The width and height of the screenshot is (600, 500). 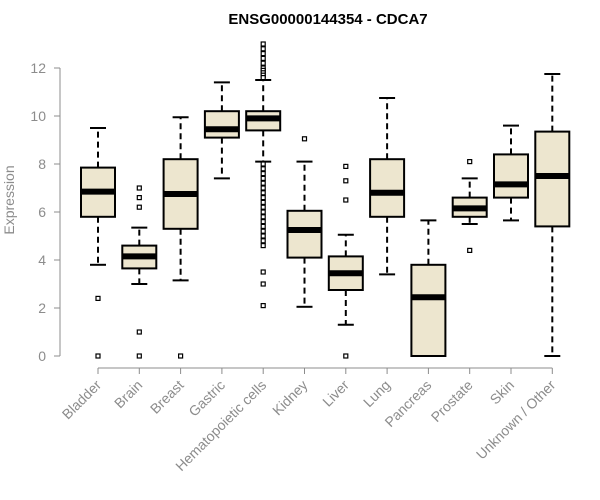 I want to click on chart-title: ENSG00000144354 - CDCA7, so click(x=327, y=19).